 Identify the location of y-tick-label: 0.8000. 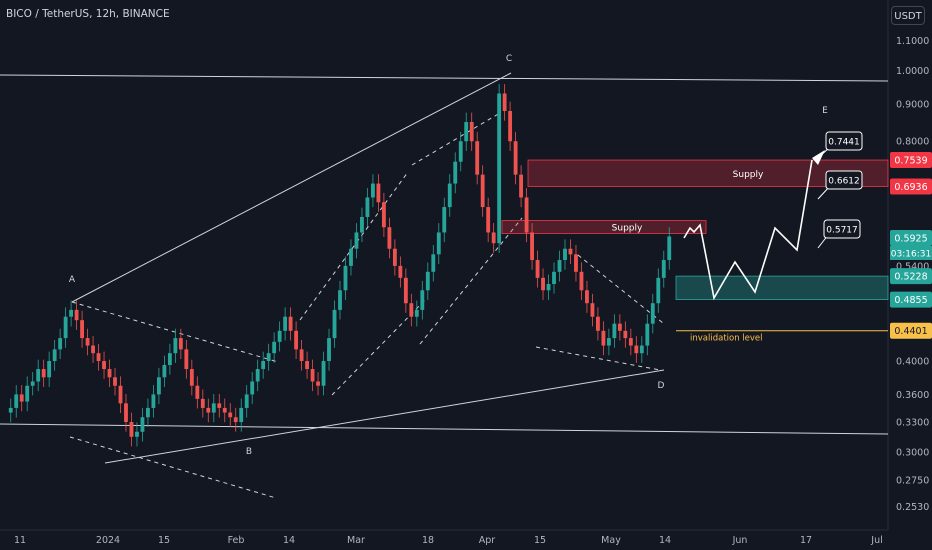
(912, 142).